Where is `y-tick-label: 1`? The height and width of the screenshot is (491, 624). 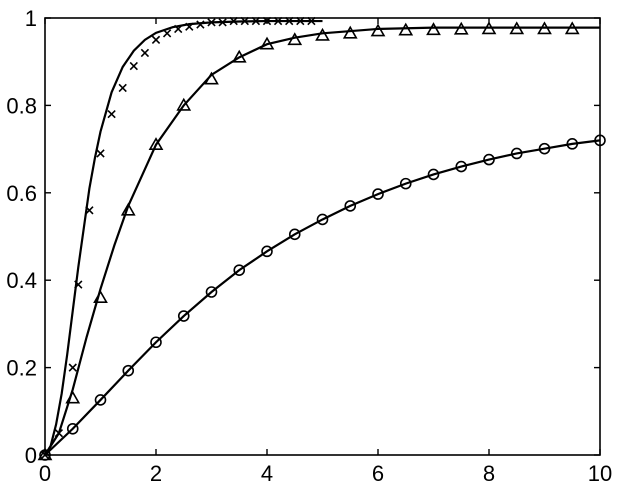
y-tick-label: 1 is located at coordinates (31, 18).